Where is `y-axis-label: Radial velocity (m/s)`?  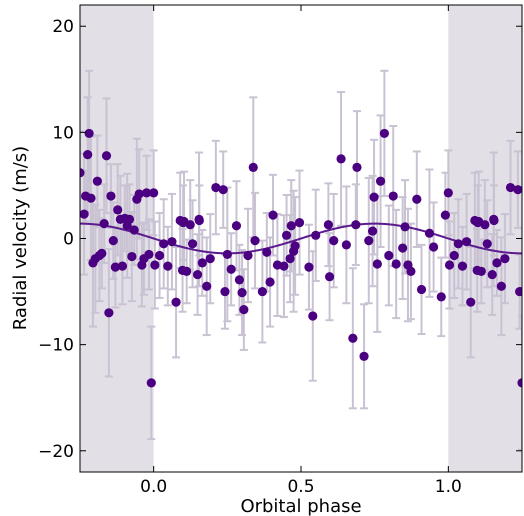 y-axis-label: Radial velocity (m/s) is located at coordinates (20, 238).